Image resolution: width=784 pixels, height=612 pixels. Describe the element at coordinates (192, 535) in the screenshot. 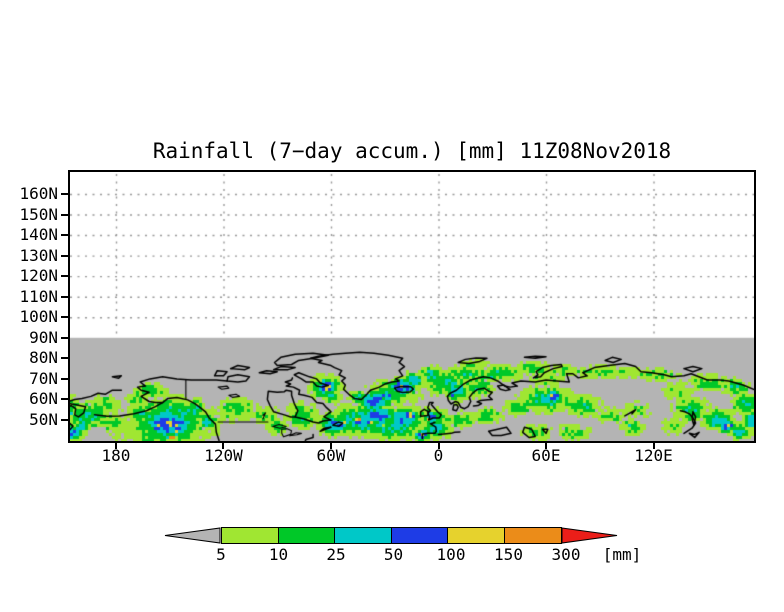

I see `colorbar-below-min-arrow` at that location.